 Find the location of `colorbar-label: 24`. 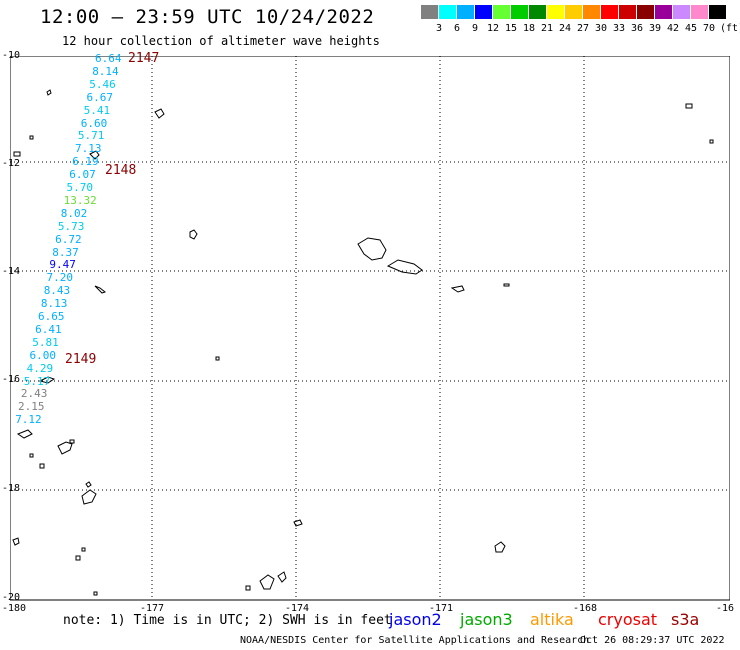

colorbar-label: 24 is located at coordinates (565, 28).